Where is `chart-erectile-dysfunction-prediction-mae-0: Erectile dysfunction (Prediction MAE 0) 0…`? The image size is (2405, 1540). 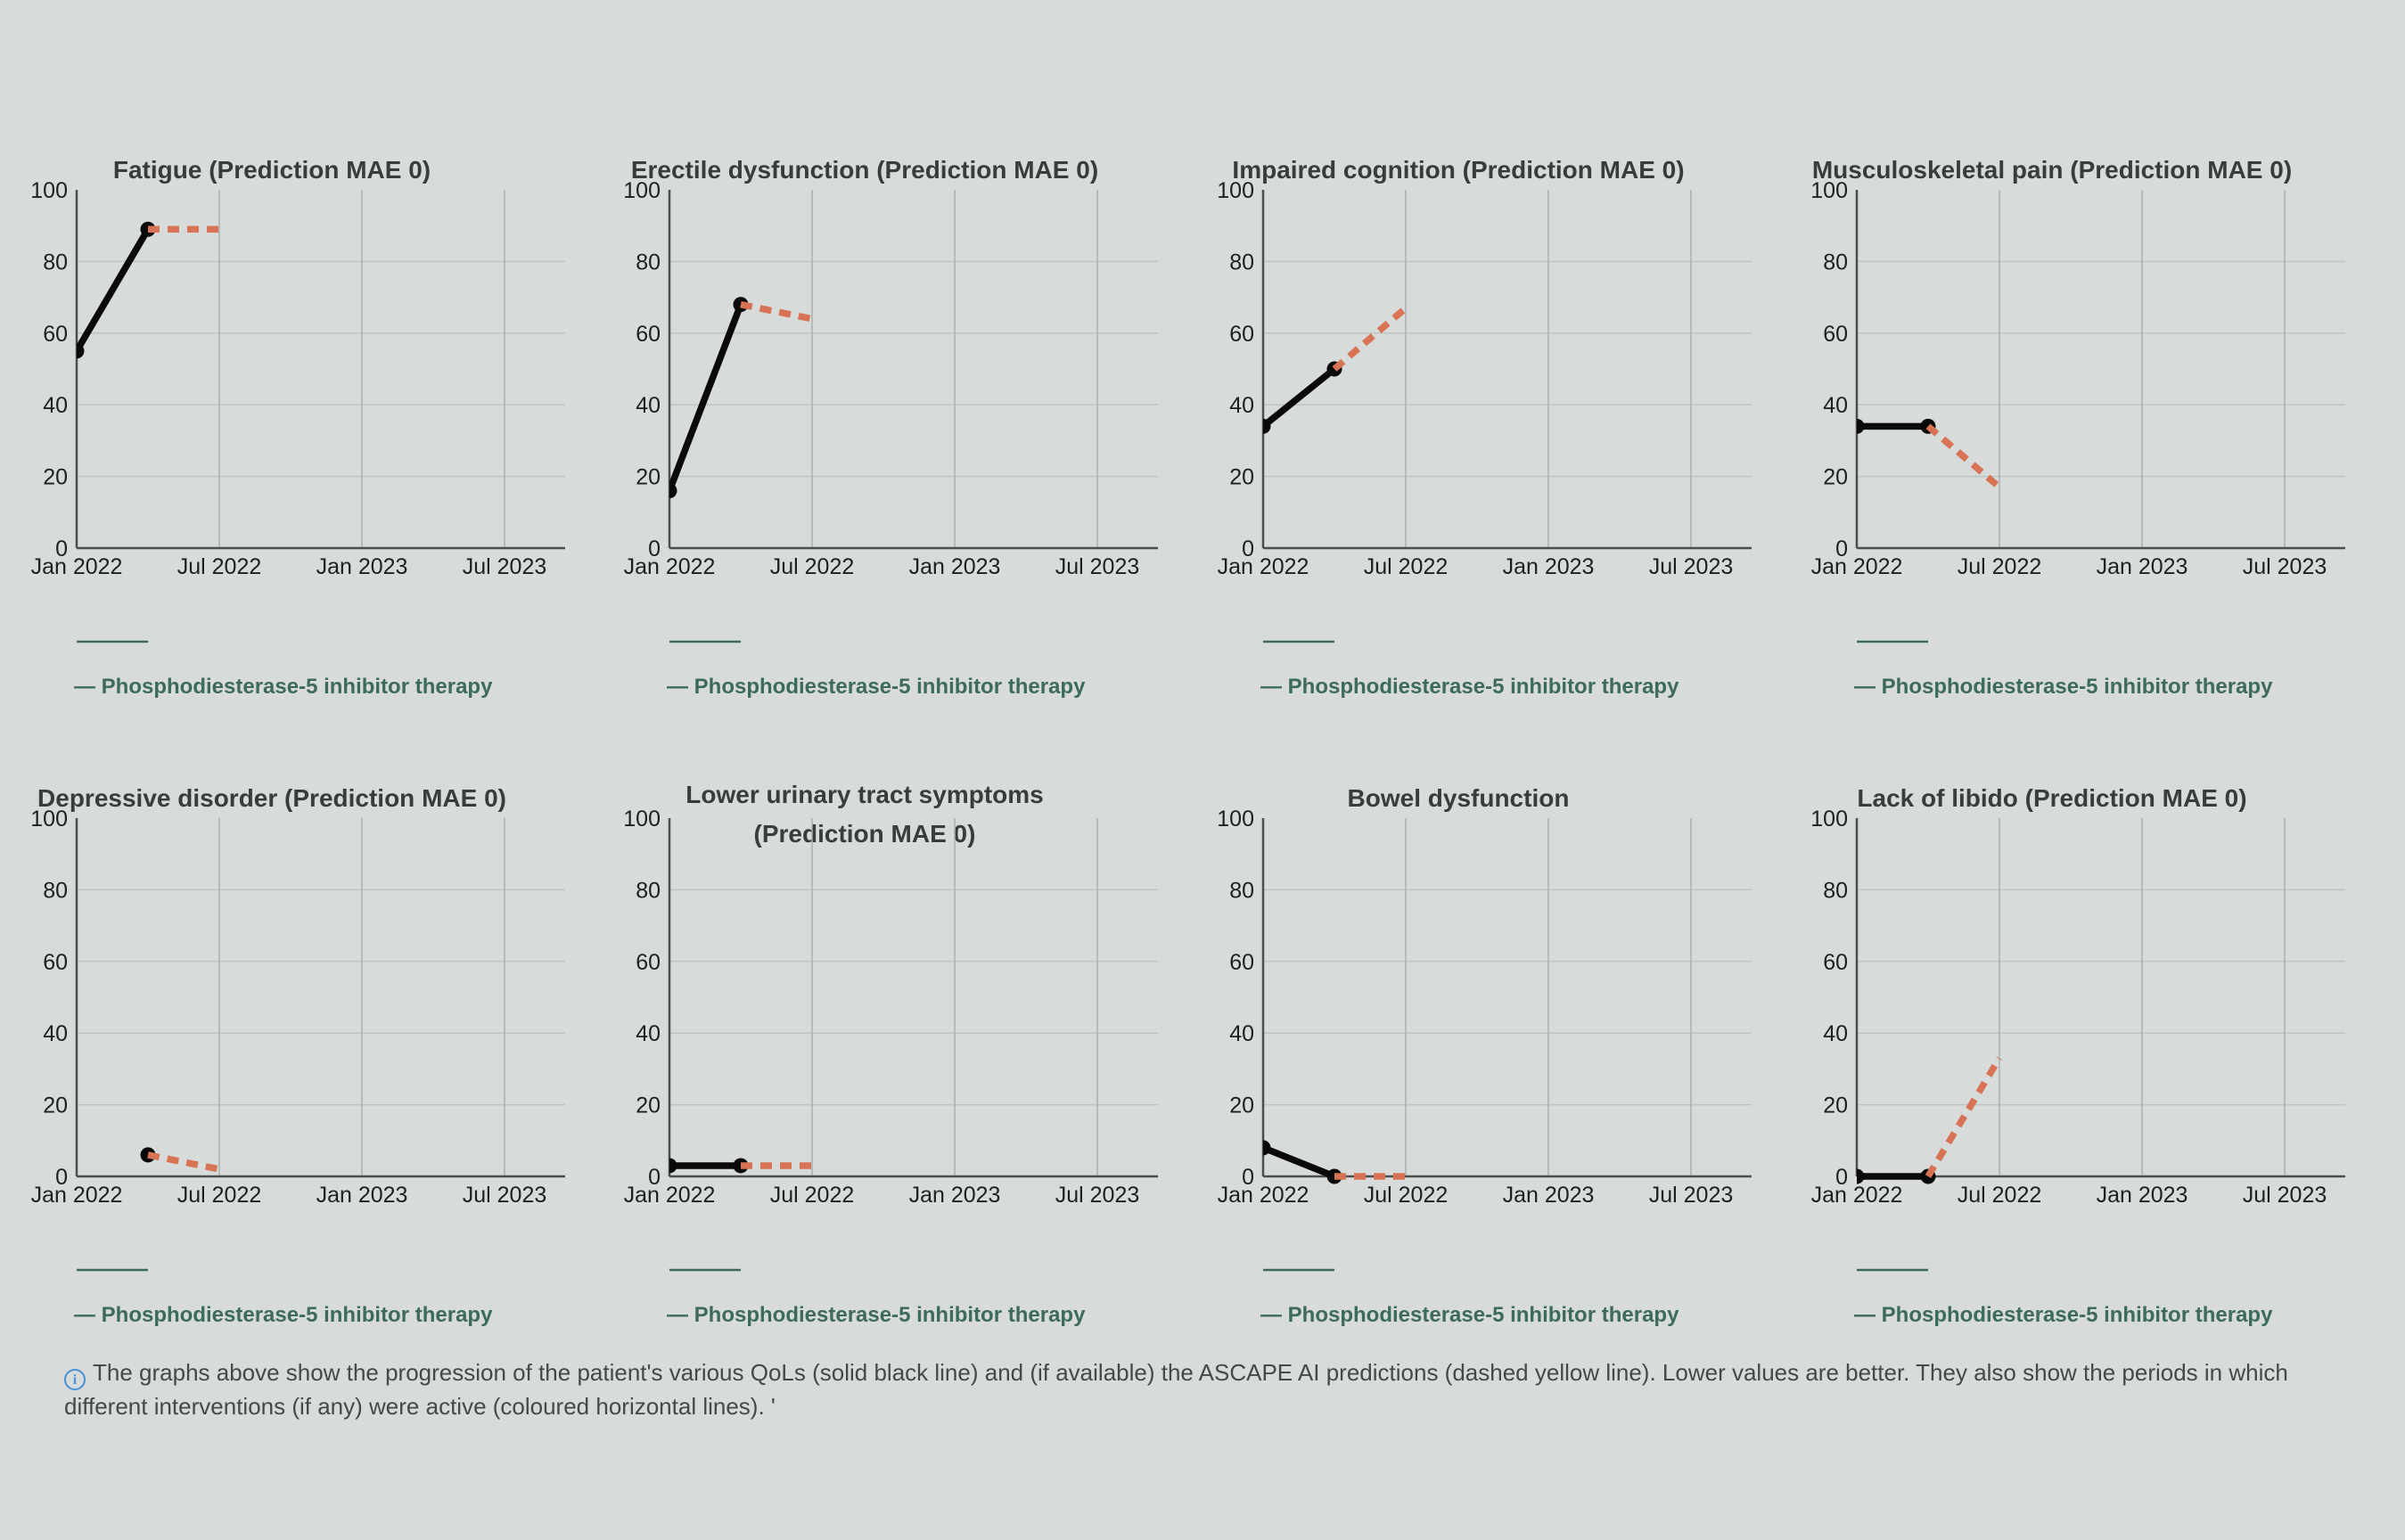
chart-erectile-dysfunction-prediction-mae-0: Erectile dysfunction (Prediction MAE 0) 0… is located at coordinates (890, 427).